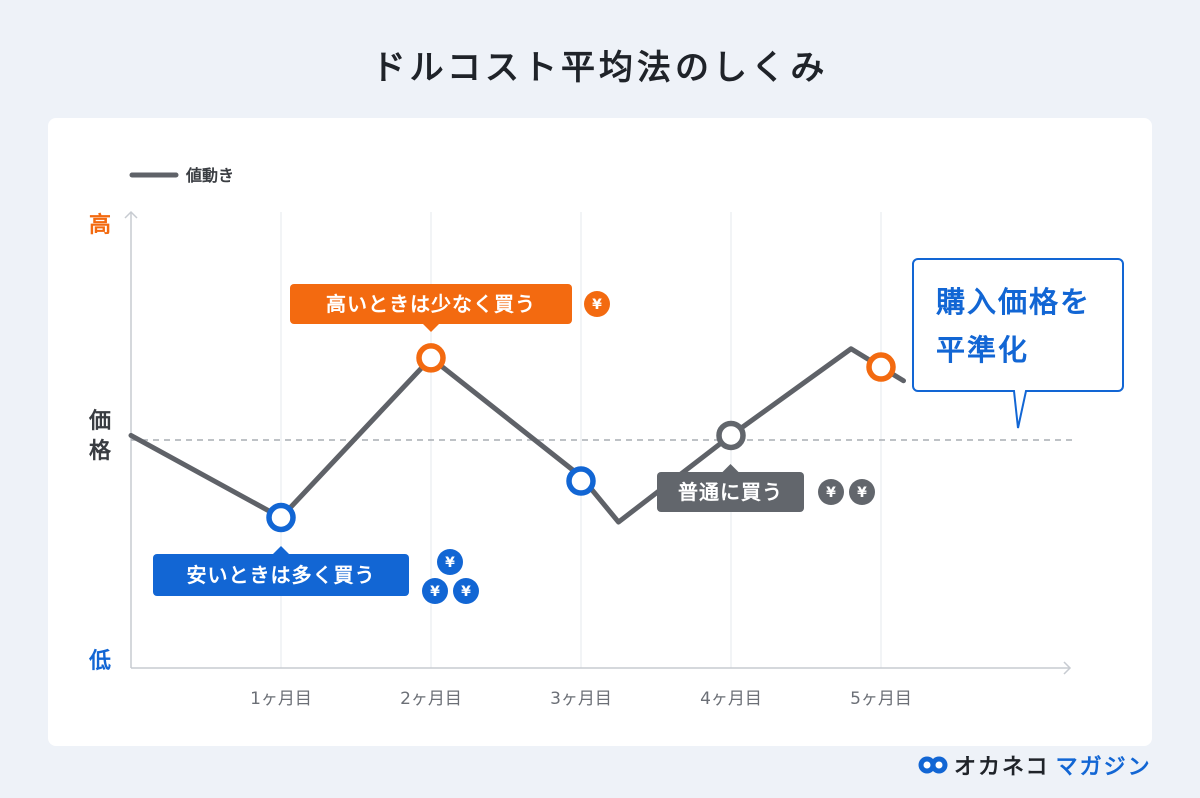  I want to click on callout-normal-pointer, so click(730, 468).